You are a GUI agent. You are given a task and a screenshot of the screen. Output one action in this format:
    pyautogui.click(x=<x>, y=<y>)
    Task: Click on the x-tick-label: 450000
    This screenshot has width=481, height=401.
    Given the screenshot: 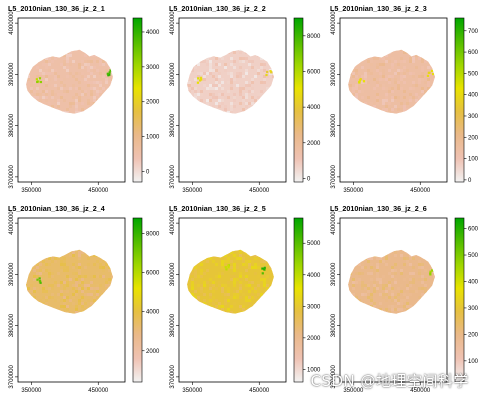 What is the action you would take?
    pyautogui.click(x=420, y=391)
    